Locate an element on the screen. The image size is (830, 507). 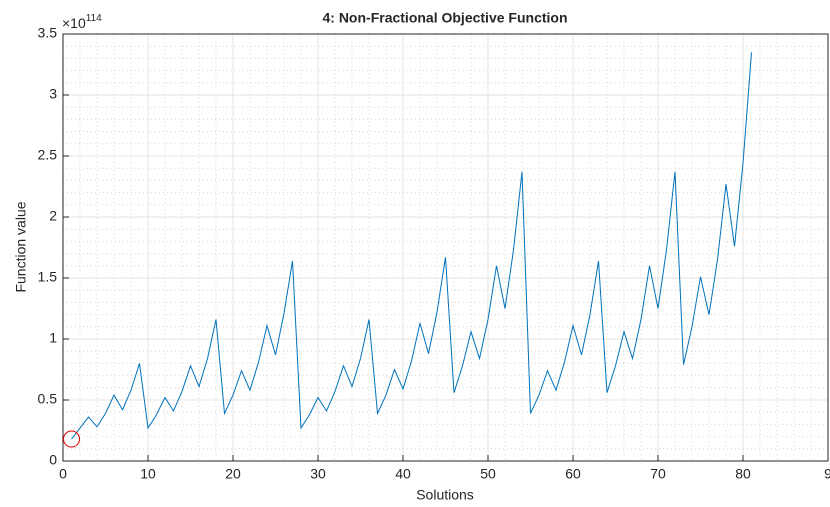
x-tick-label: 0 is located at coordinates (63, 474).